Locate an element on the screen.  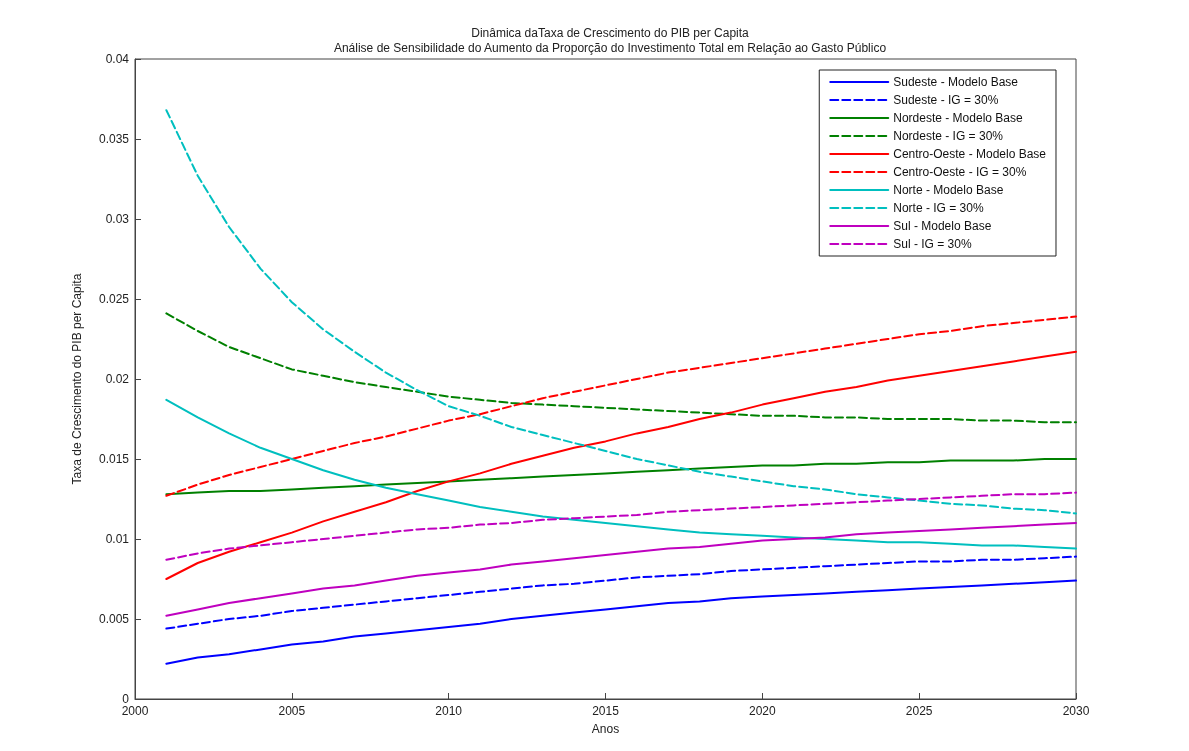
x-tick-label: 2020 is located at coordinates (762, 711).